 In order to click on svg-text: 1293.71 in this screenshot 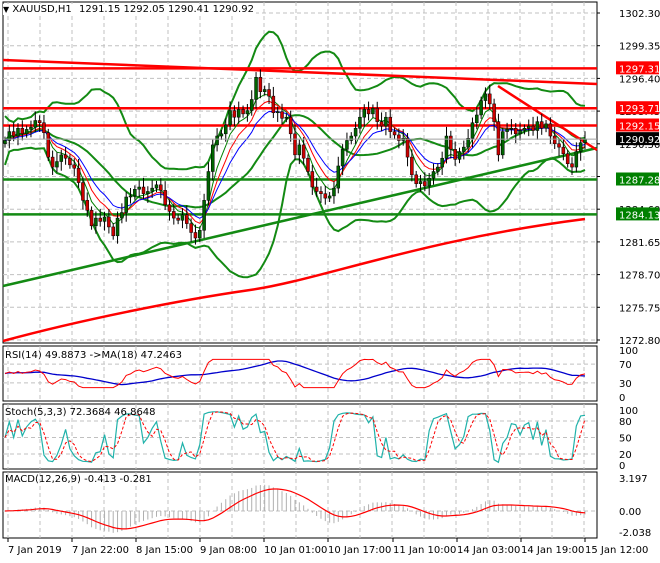, I will do `click(639, 109)`.